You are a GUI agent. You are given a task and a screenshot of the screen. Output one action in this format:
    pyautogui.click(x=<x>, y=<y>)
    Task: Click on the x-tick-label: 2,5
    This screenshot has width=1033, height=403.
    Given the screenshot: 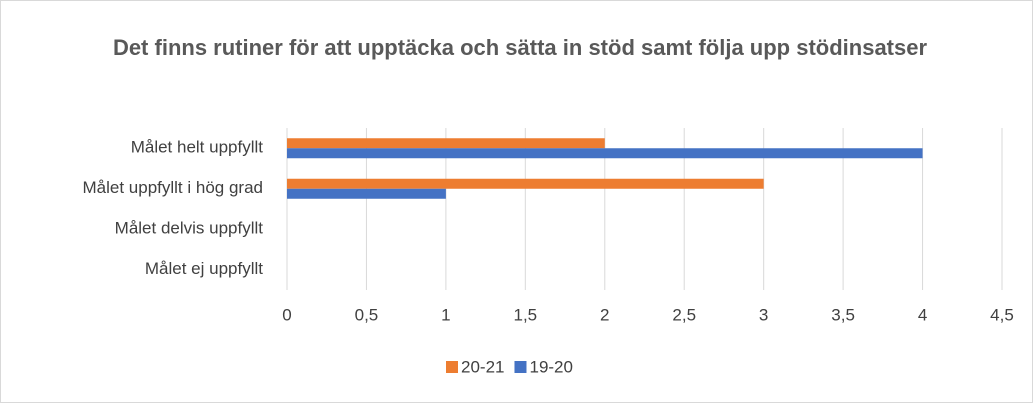 What is the action you would take?
    pyautogui.click(x=684, y=314)
    